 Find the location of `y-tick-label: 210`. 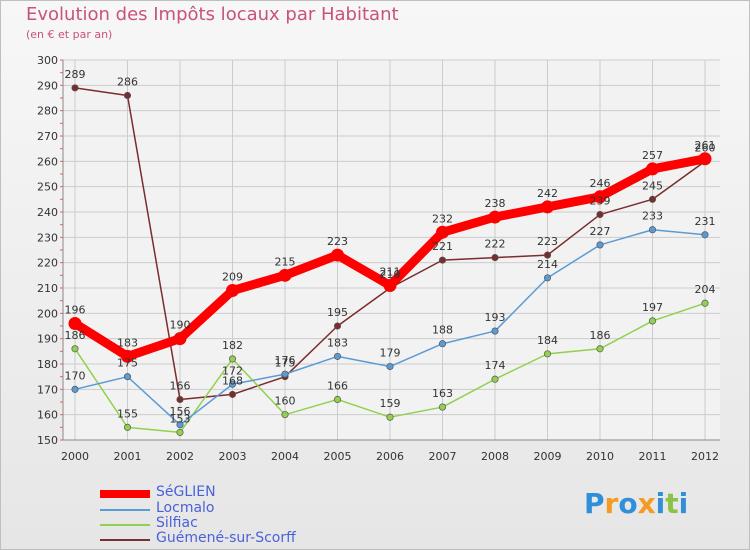

y-tick-label: 210 is located at coordinates (47, 288).